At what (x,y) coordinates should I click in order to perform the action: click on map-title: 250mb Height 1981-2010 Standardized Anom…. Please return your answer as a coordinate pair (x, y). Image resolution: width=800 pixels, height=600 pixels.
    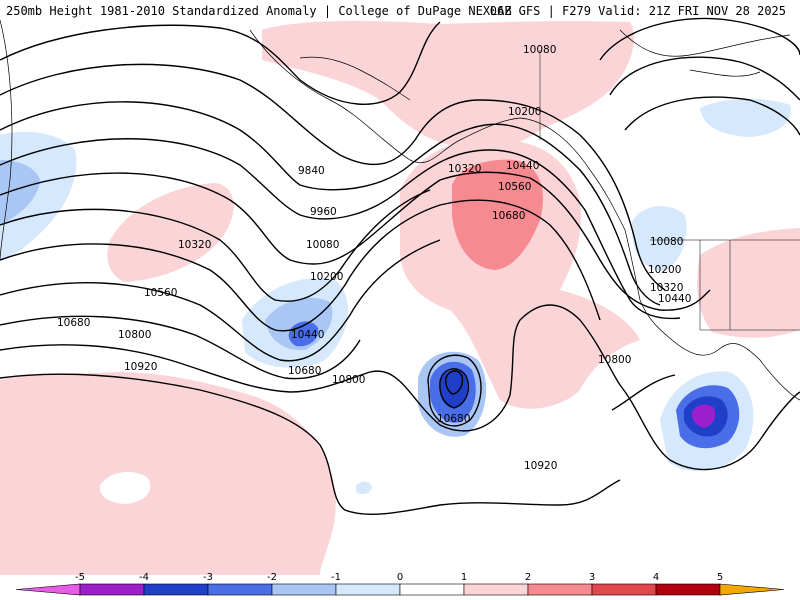
    Looking at the image, I should click on (259, 11).